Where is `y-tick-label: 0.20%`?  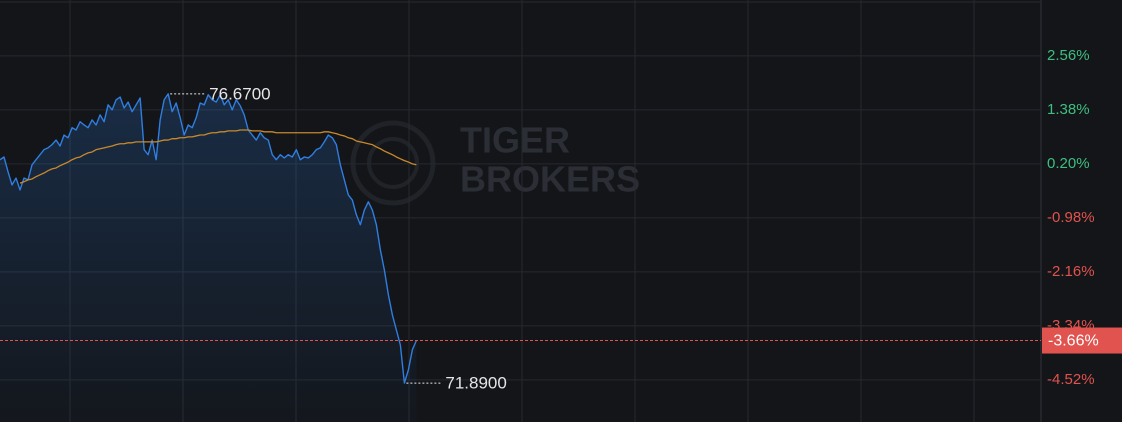
y-tick-label: 0.20% is located at coordinates (1068, 163).